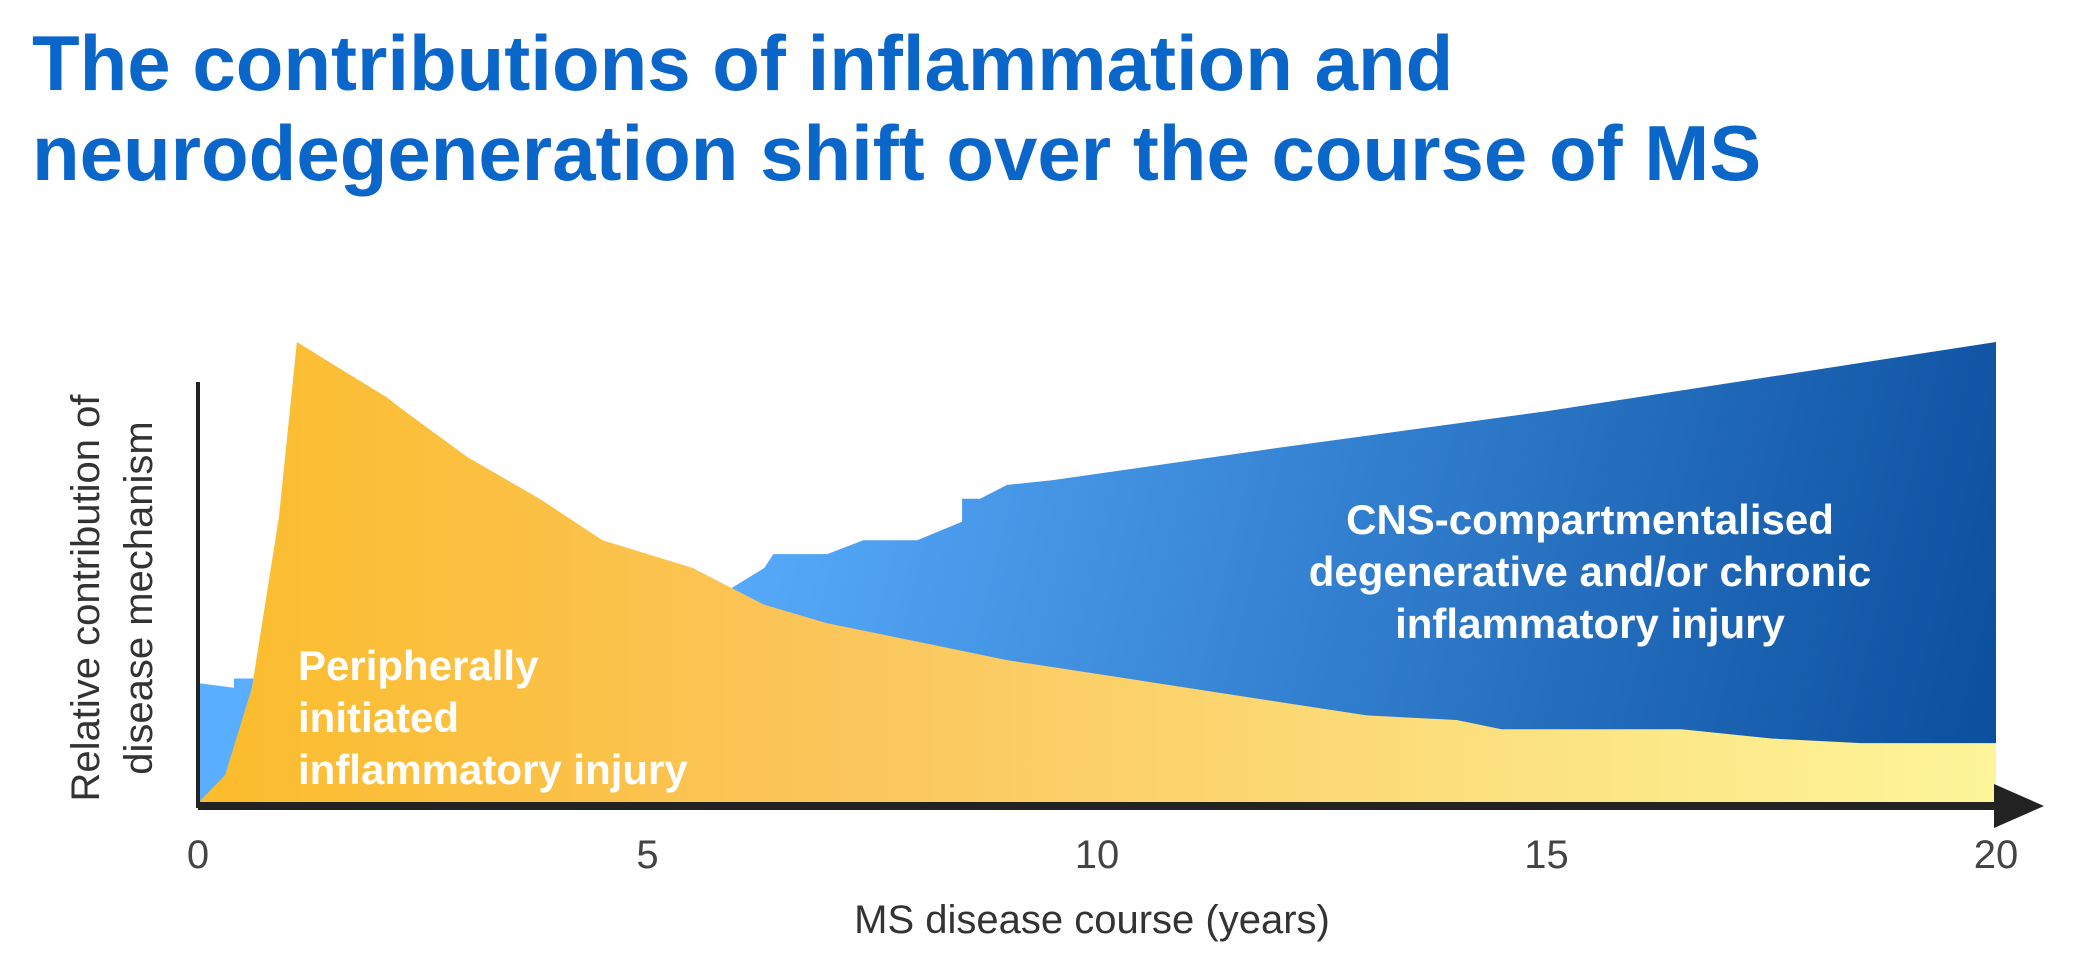  Describe the element at coordinates (86, 598) in the screenshot. I see `y-axis-label-line-1: Relative contribution of` at that location.